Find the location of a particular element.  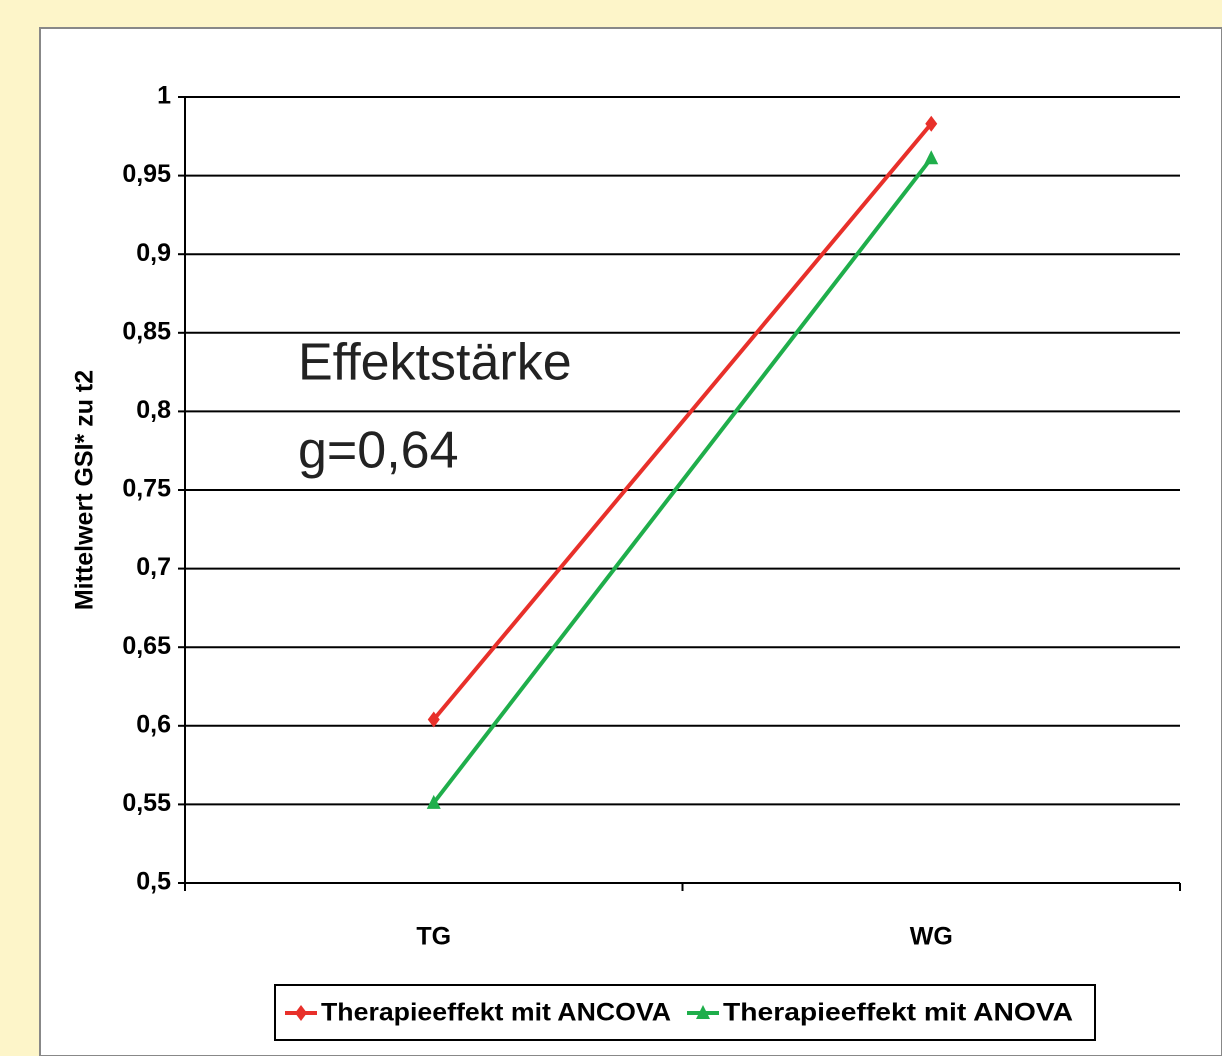

y-tick-label: 0,5 is located at coordinates (153, 882).